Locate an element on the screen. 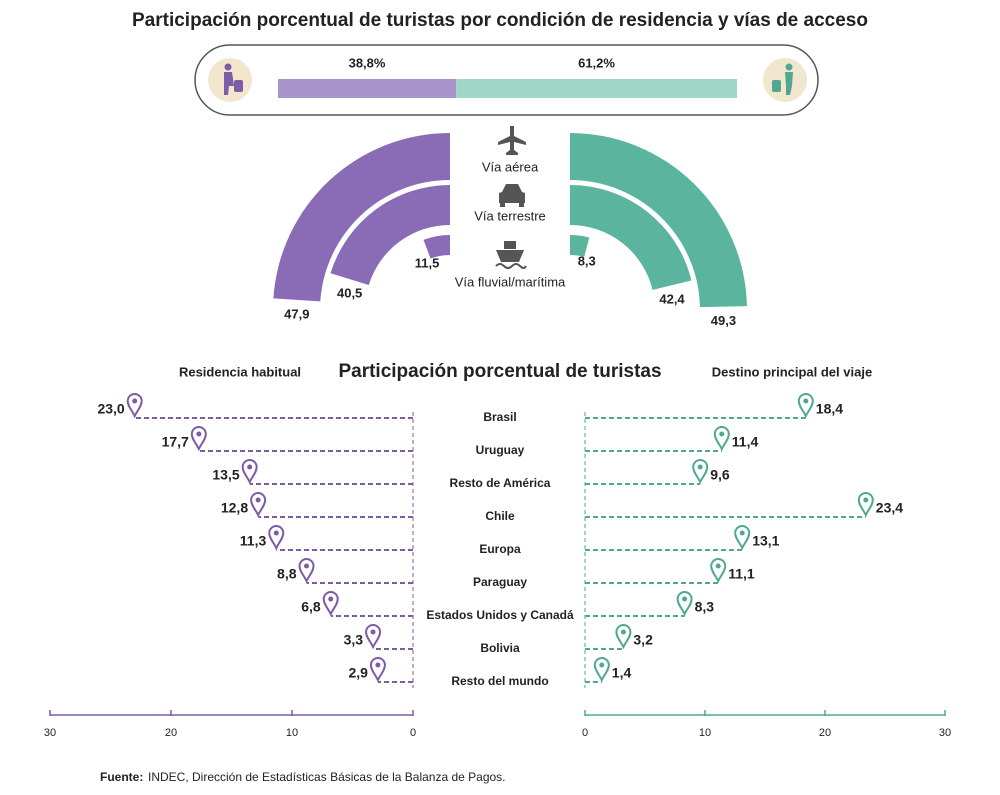 Image resolution: width=1000 pixels, height=795 pixels. value-label: 12,8 is located at coordinates (234, 508).